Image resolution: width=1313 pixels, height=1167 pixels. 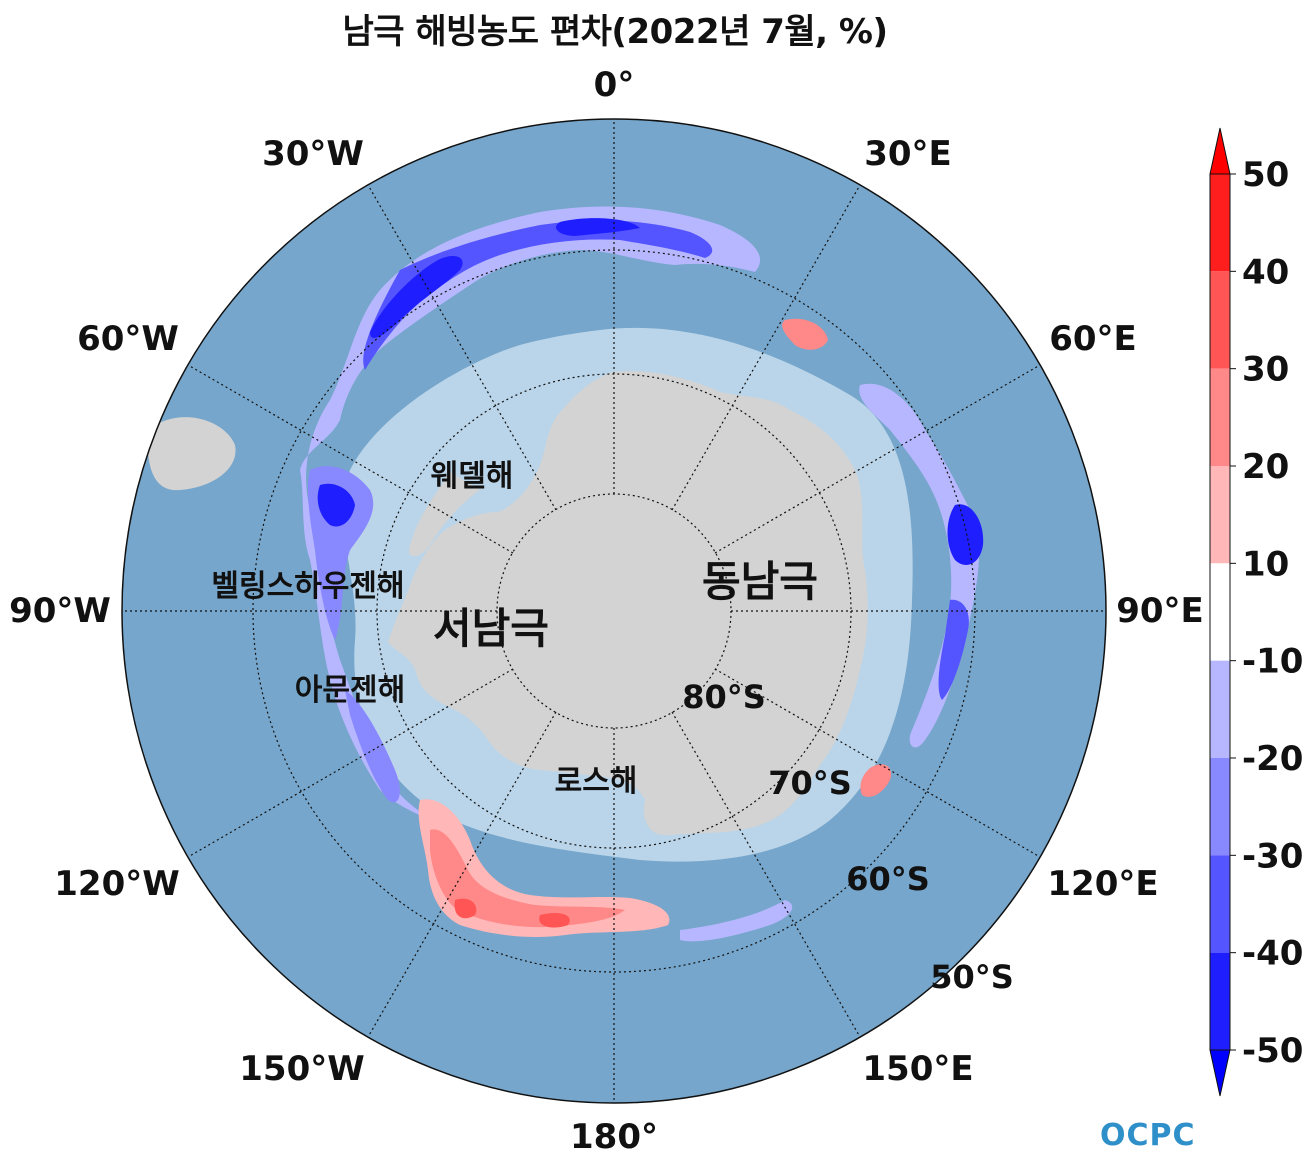 What do you see at coordinates (1093, 339) in the screenshot?
I see `lon-label-60e: 60°E` at bounding box center [1093, 339].